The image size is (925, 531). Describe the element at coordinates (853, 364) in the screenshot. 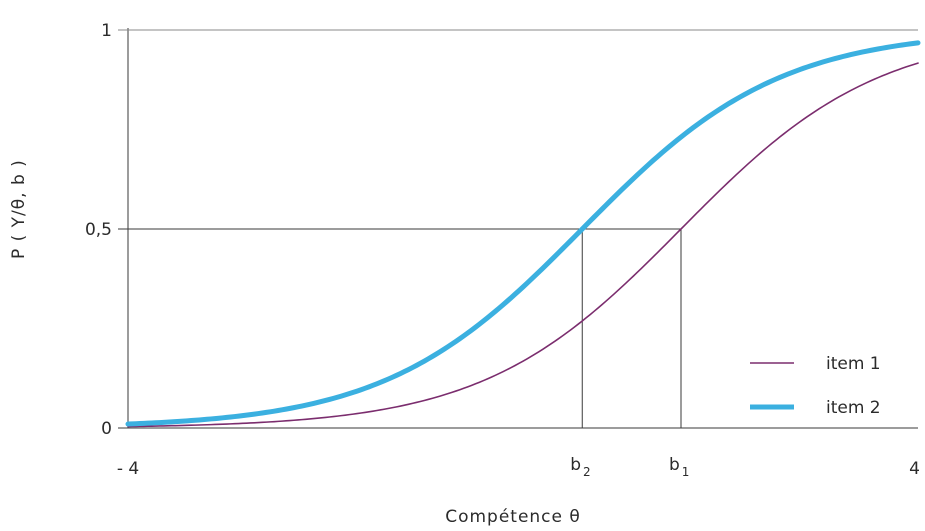

I see `legend-label: item 1` at that location.